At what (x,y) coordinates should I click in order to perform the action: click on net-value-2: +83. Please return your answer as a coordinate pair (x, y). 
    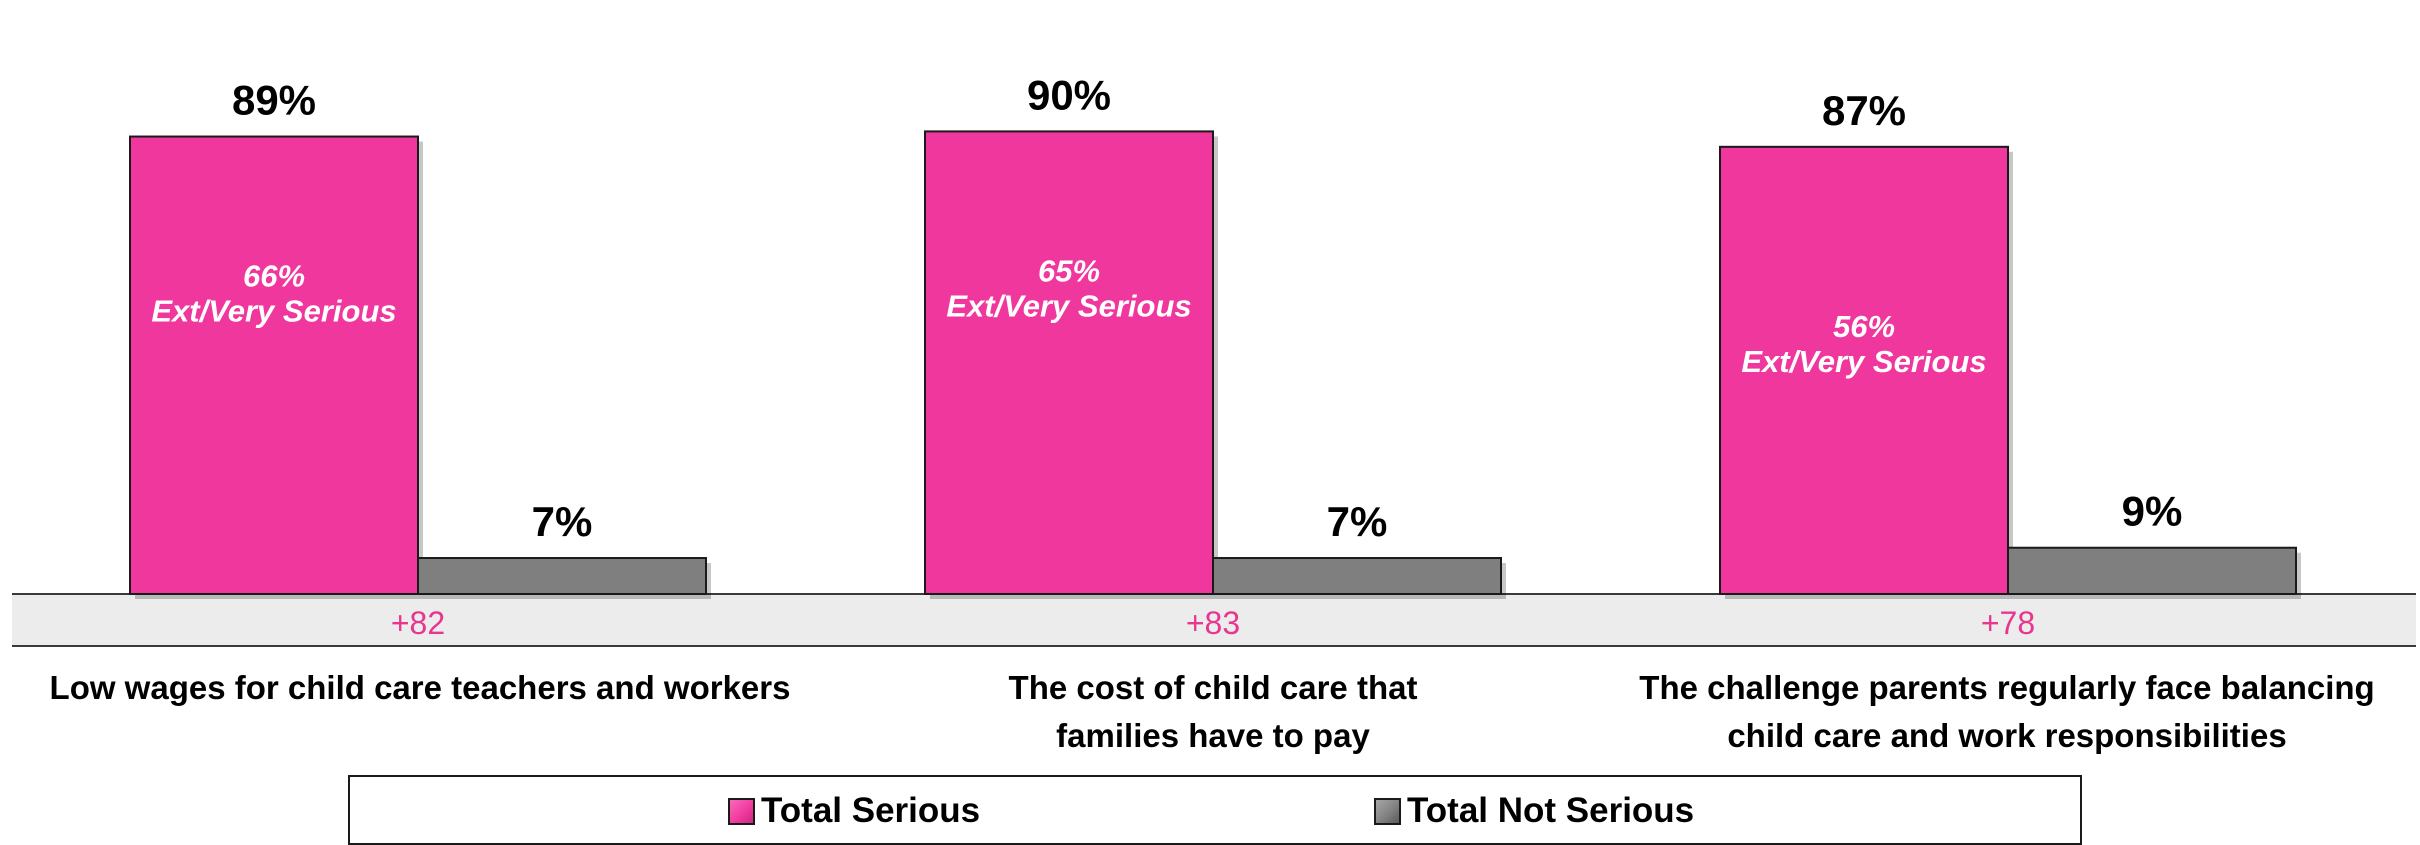
    Looking at the image, I should click on (1213, 623).